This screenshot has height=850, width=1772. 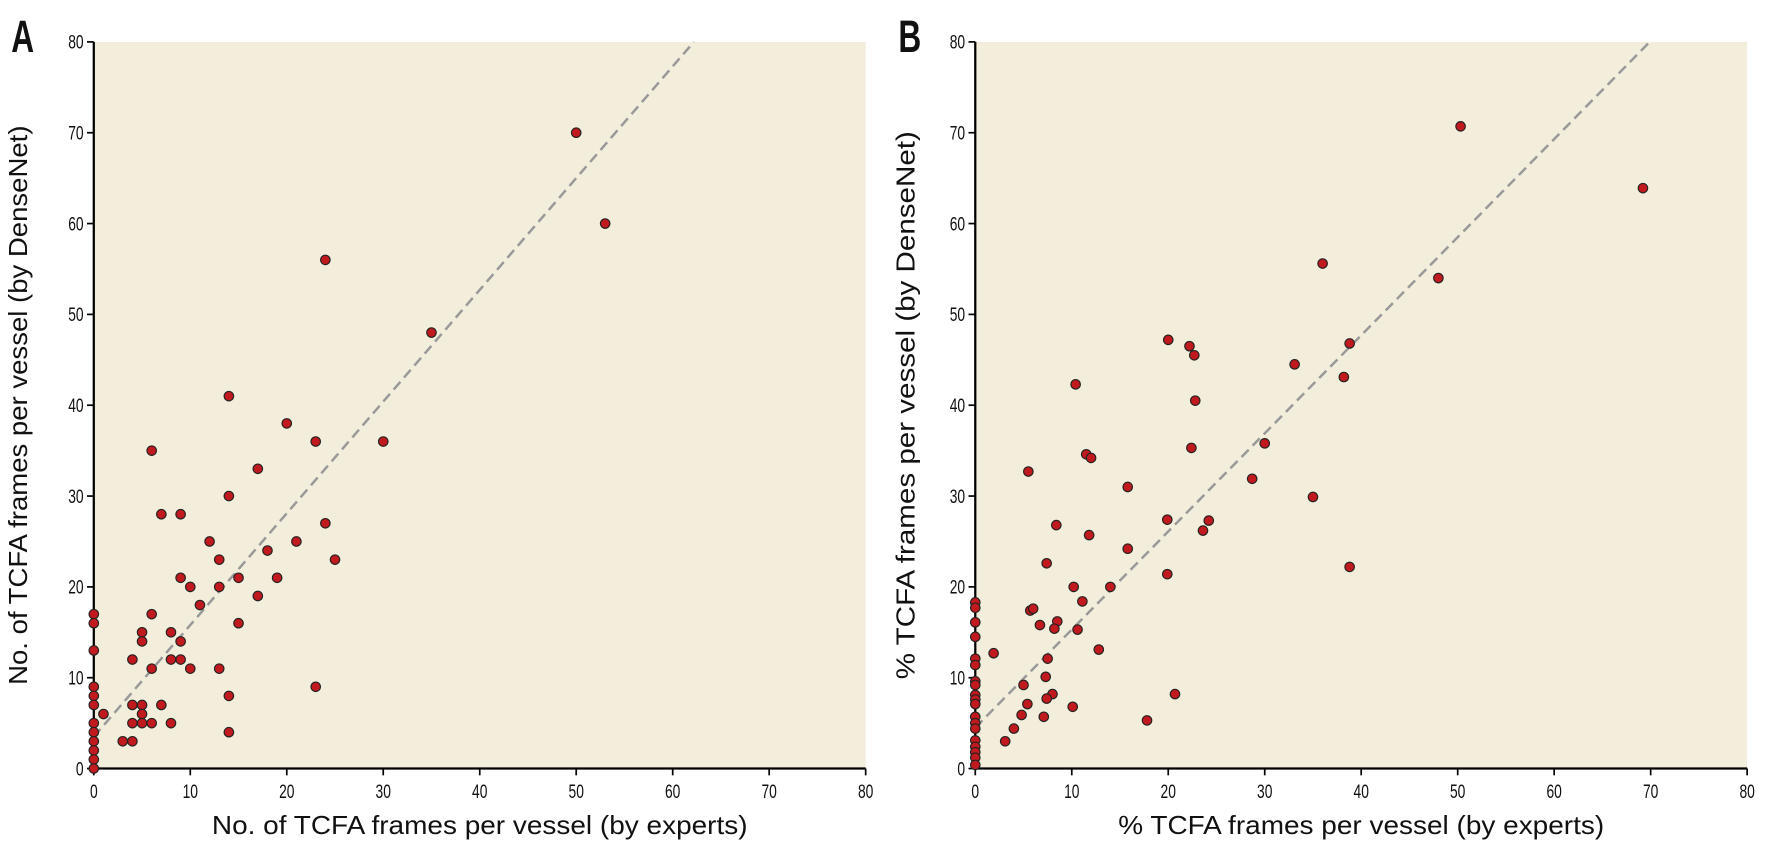 I want to click on x-tick-label: 10, so click(x=190, y=792).